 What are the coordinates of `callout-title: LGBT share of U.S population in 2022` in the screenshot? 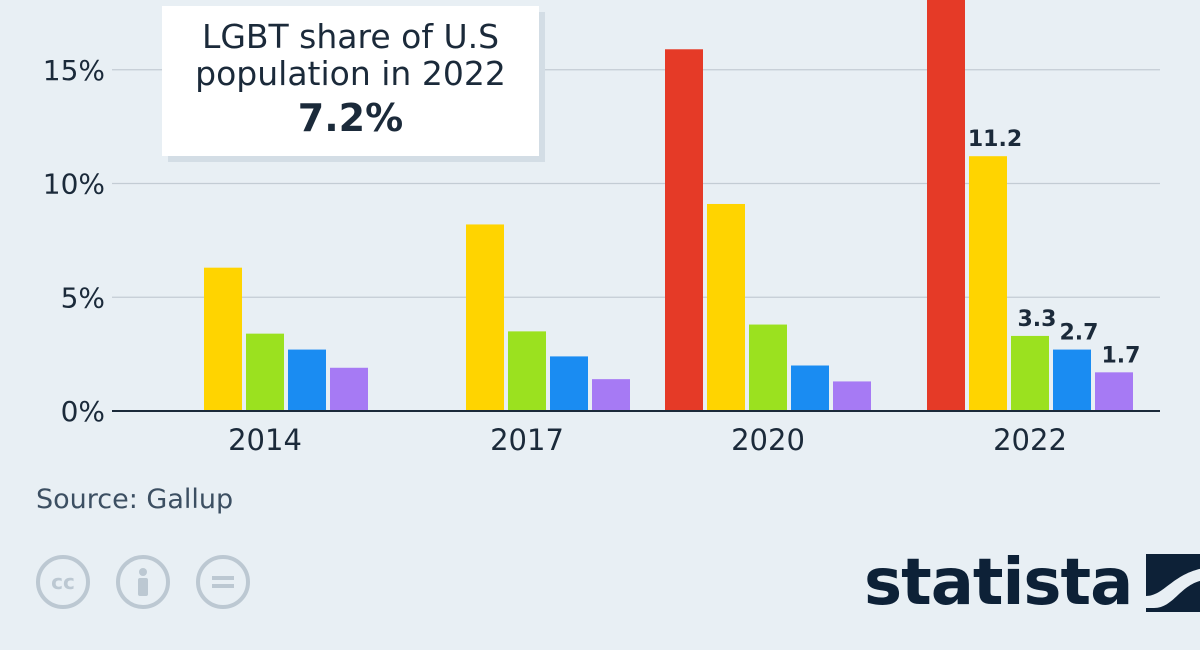 It's located at (350, 55).